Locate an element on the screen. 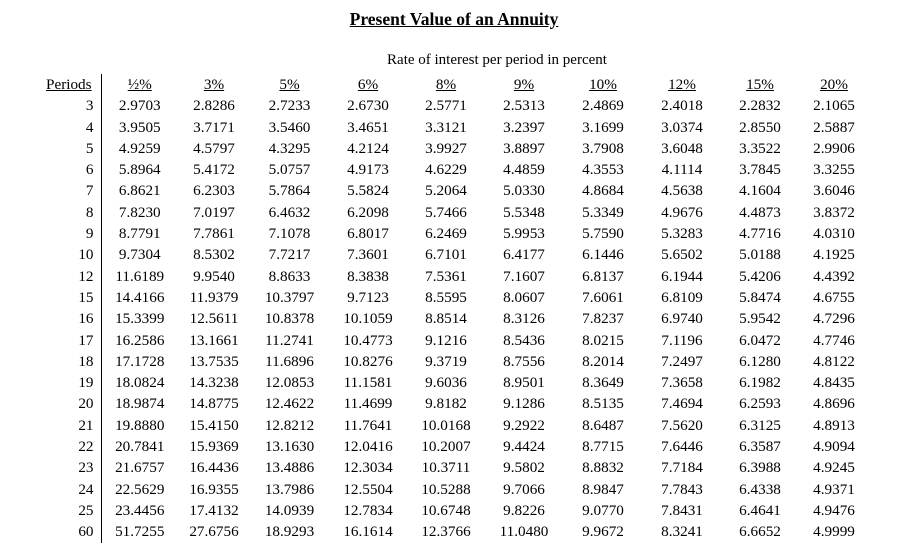  value-cell: 8.9501 is located at coordinates (524, 383).